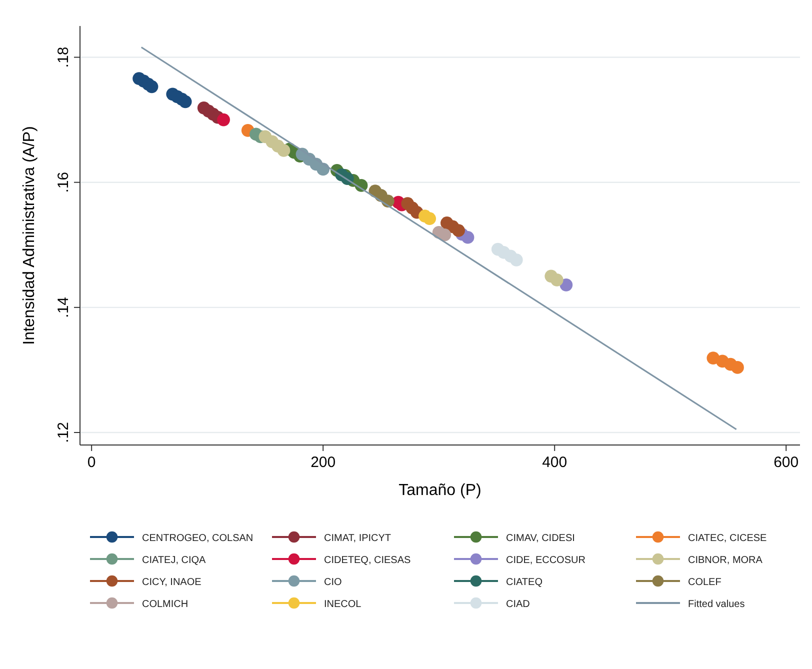  I want to click on legend-label: COLMICH, so click(165, 604).